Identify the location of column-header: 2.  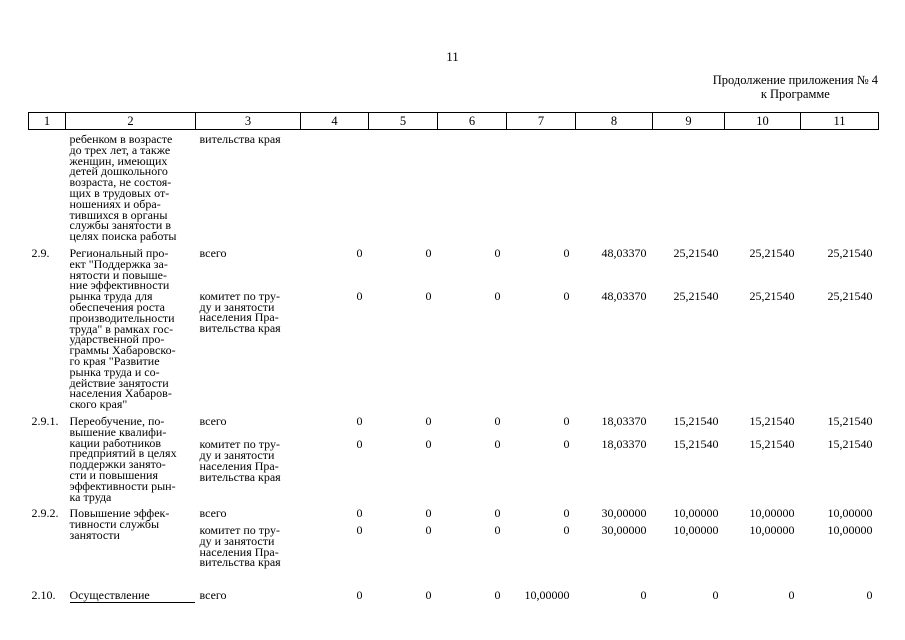
(130, 121).